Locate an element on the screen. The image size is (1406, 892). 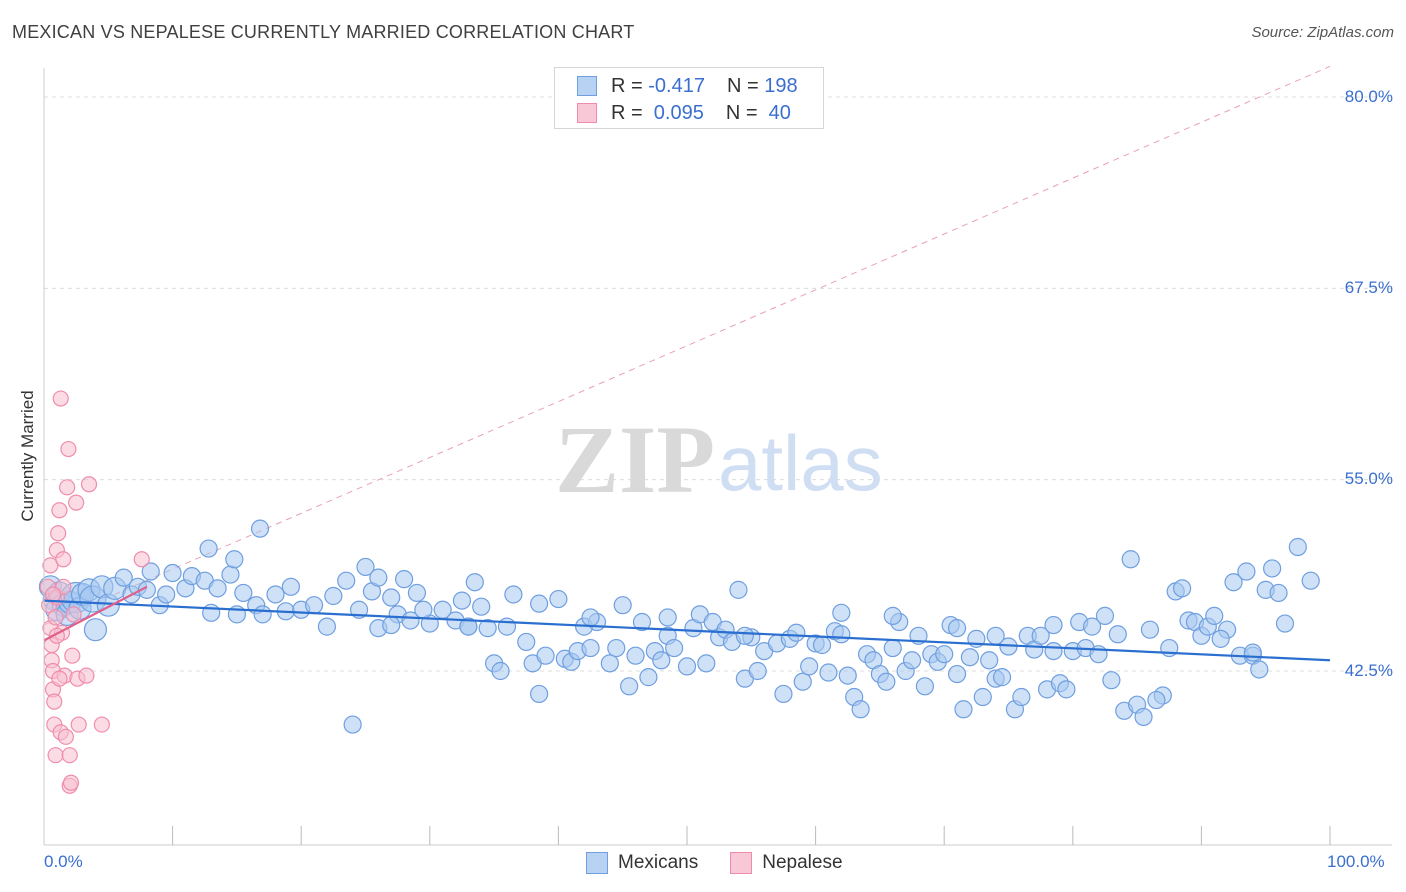
legend-item-mexicans: Mexicans is located at coordinates (642, 863).